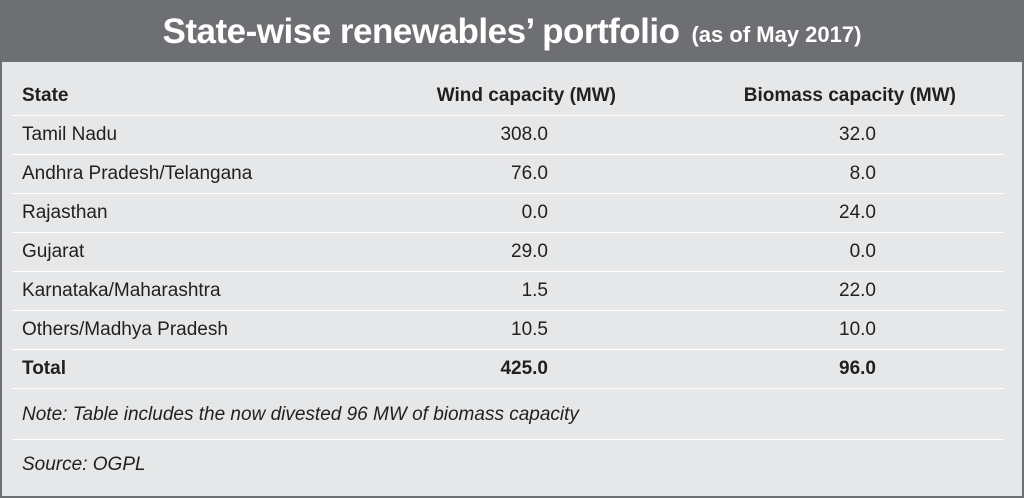  Describe the element at coordinates (857, 134) in the screenshot. I see `cell-biomass: 32.0` at that location.